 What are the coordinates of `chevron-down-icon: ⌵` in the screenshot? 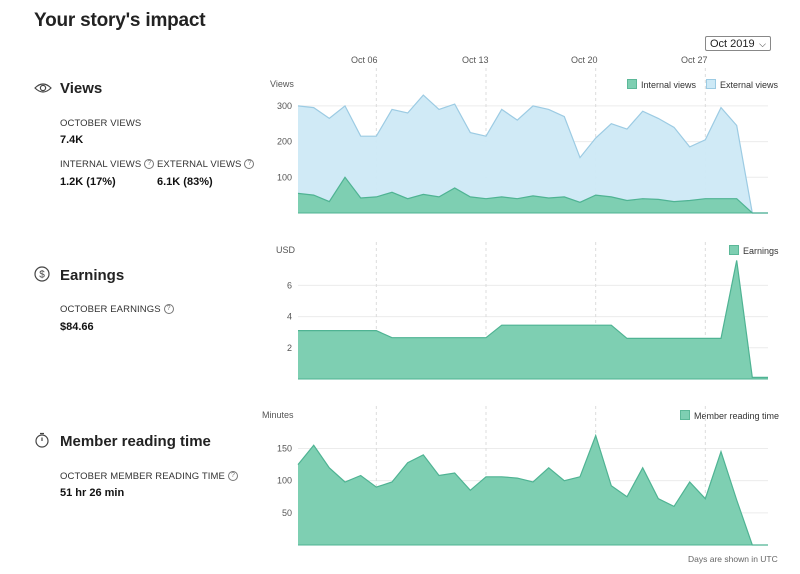 It's located at (762, 44).